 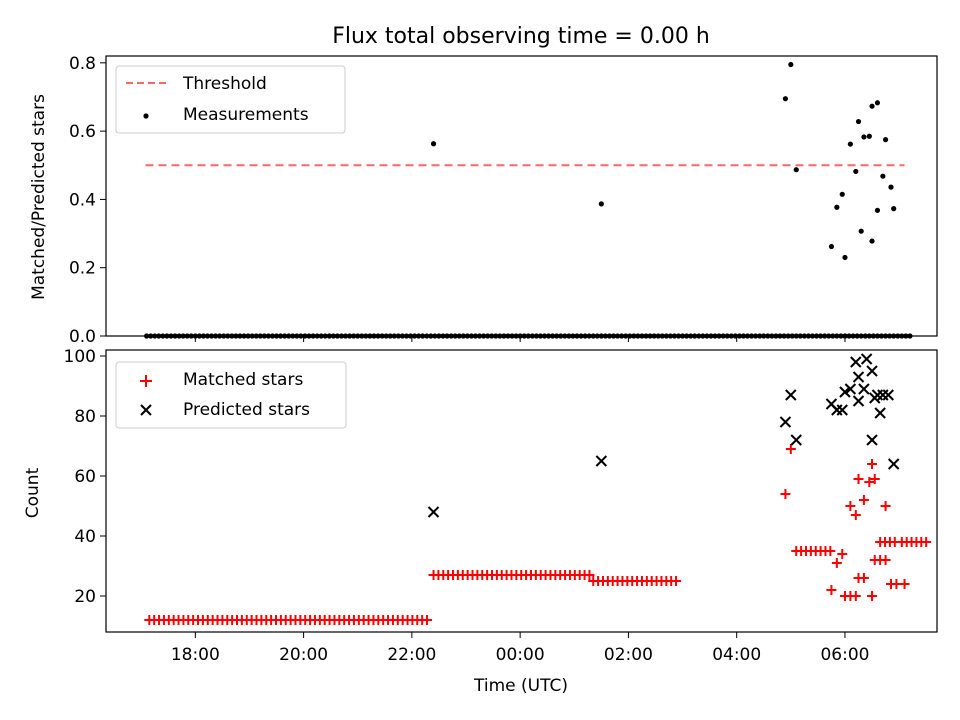 I want to click on xtick-label: 06:00, so click(x=844, y=655).